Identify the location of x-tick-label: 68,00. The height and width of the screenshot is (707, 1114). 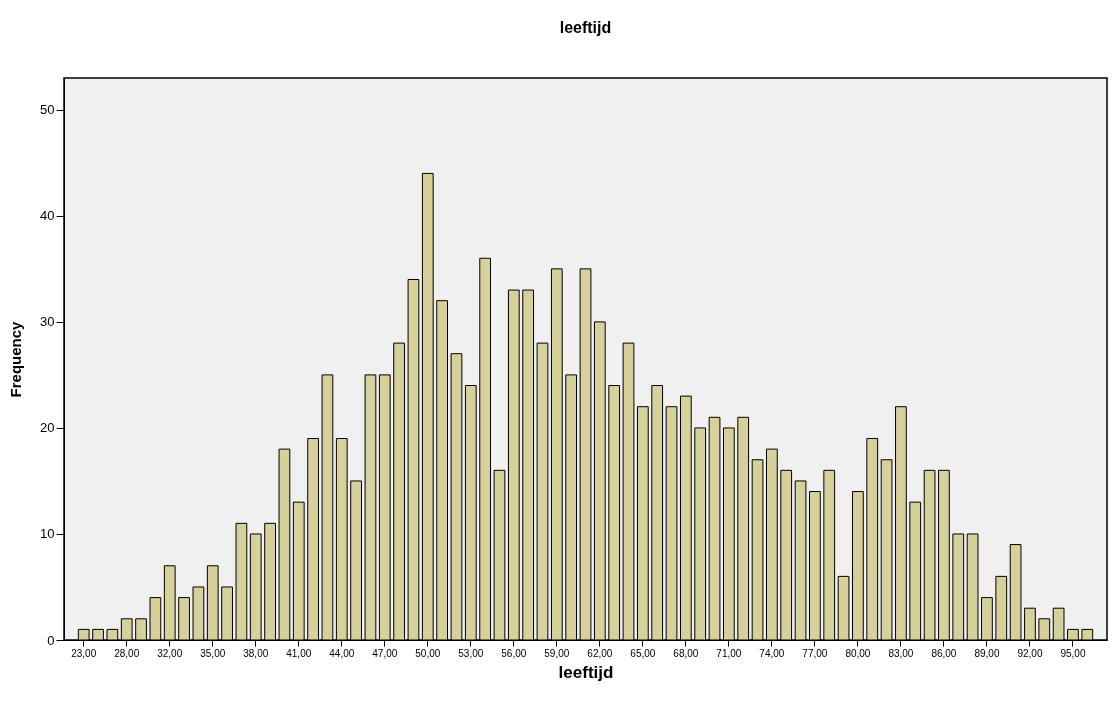
(686, 653).